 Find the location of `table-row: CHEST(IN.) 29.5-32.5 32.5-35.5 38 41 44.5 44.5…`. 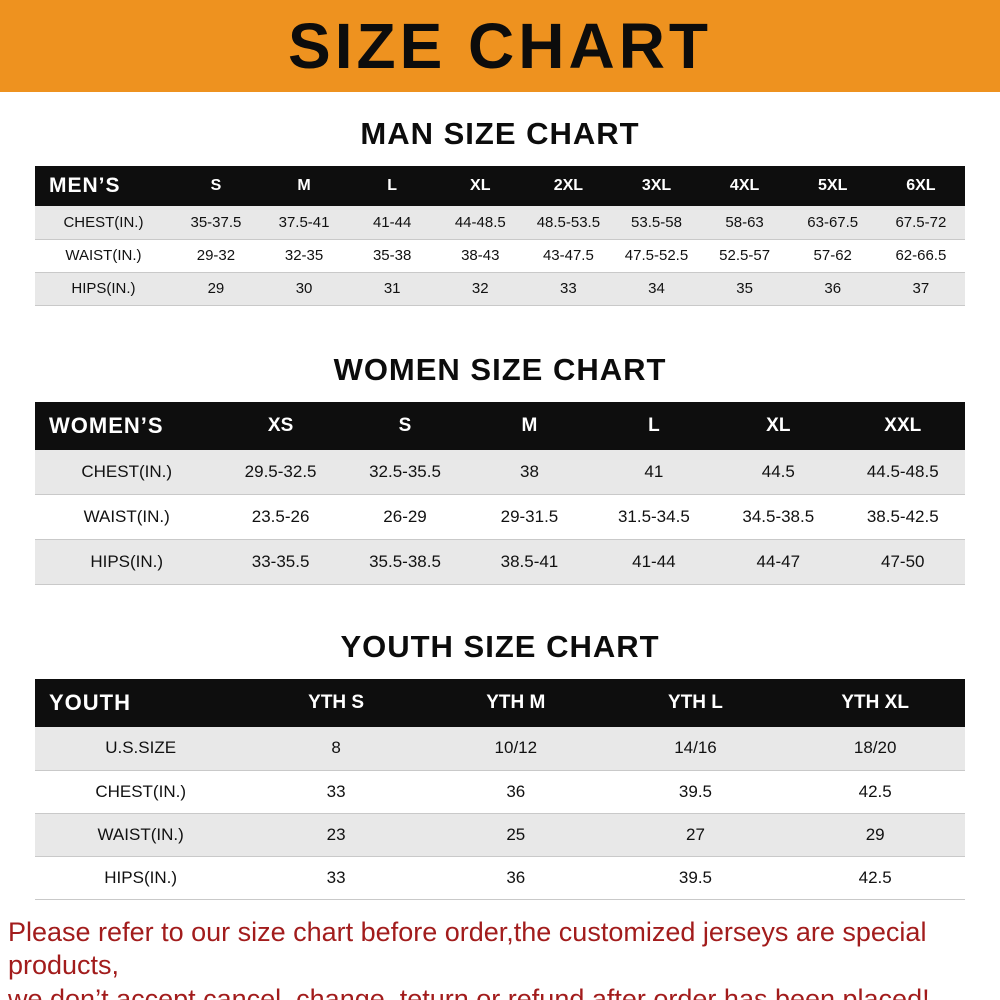

table-row: CHEST(IN.) 29.5-32.5 32.5-35.5 38 41 44.5 44.5… is located at coordinates (500, 472).